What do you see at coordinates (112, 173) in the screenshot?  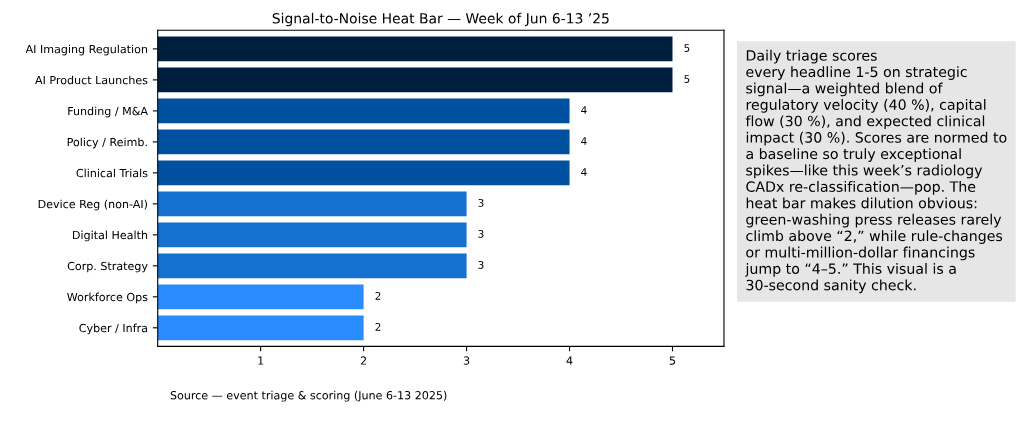 I see `y-tick-label: Clinical Trials` at bounding box center [112, 173].